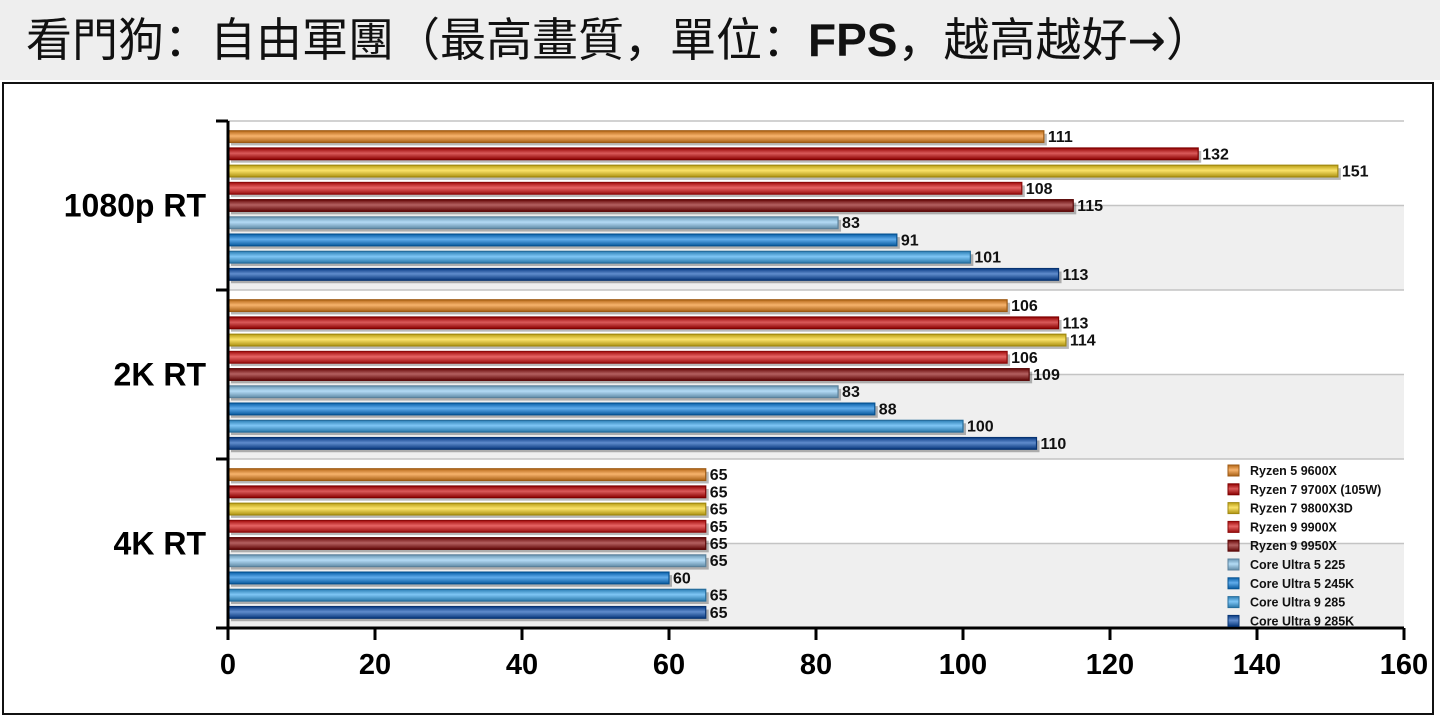 The image size is (1440, 720). What do you see at coordinates (910, 240) in the screenshot?
I see `data-label: 91` at bounding box center [910, 240].